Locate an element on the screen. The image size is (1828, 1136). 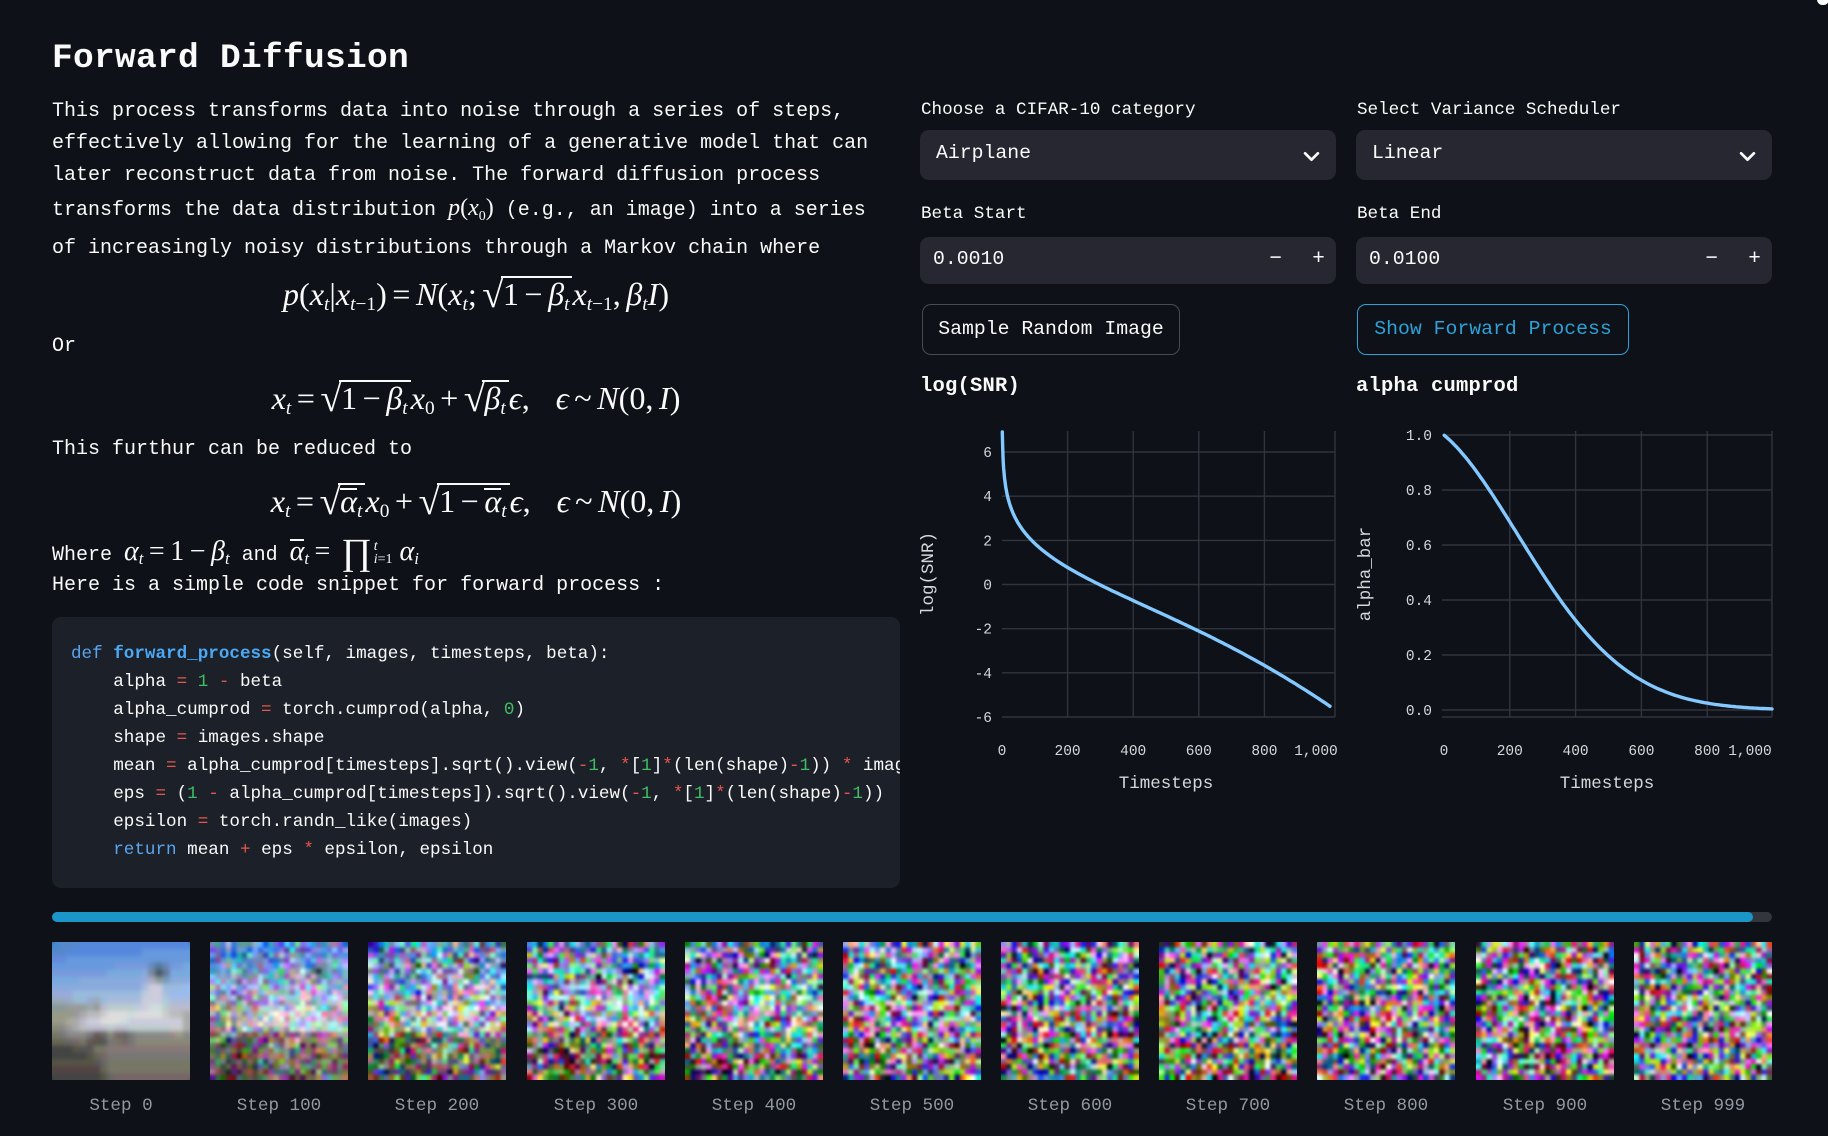
svg-text: -2 is located at coordinates (983, 631).